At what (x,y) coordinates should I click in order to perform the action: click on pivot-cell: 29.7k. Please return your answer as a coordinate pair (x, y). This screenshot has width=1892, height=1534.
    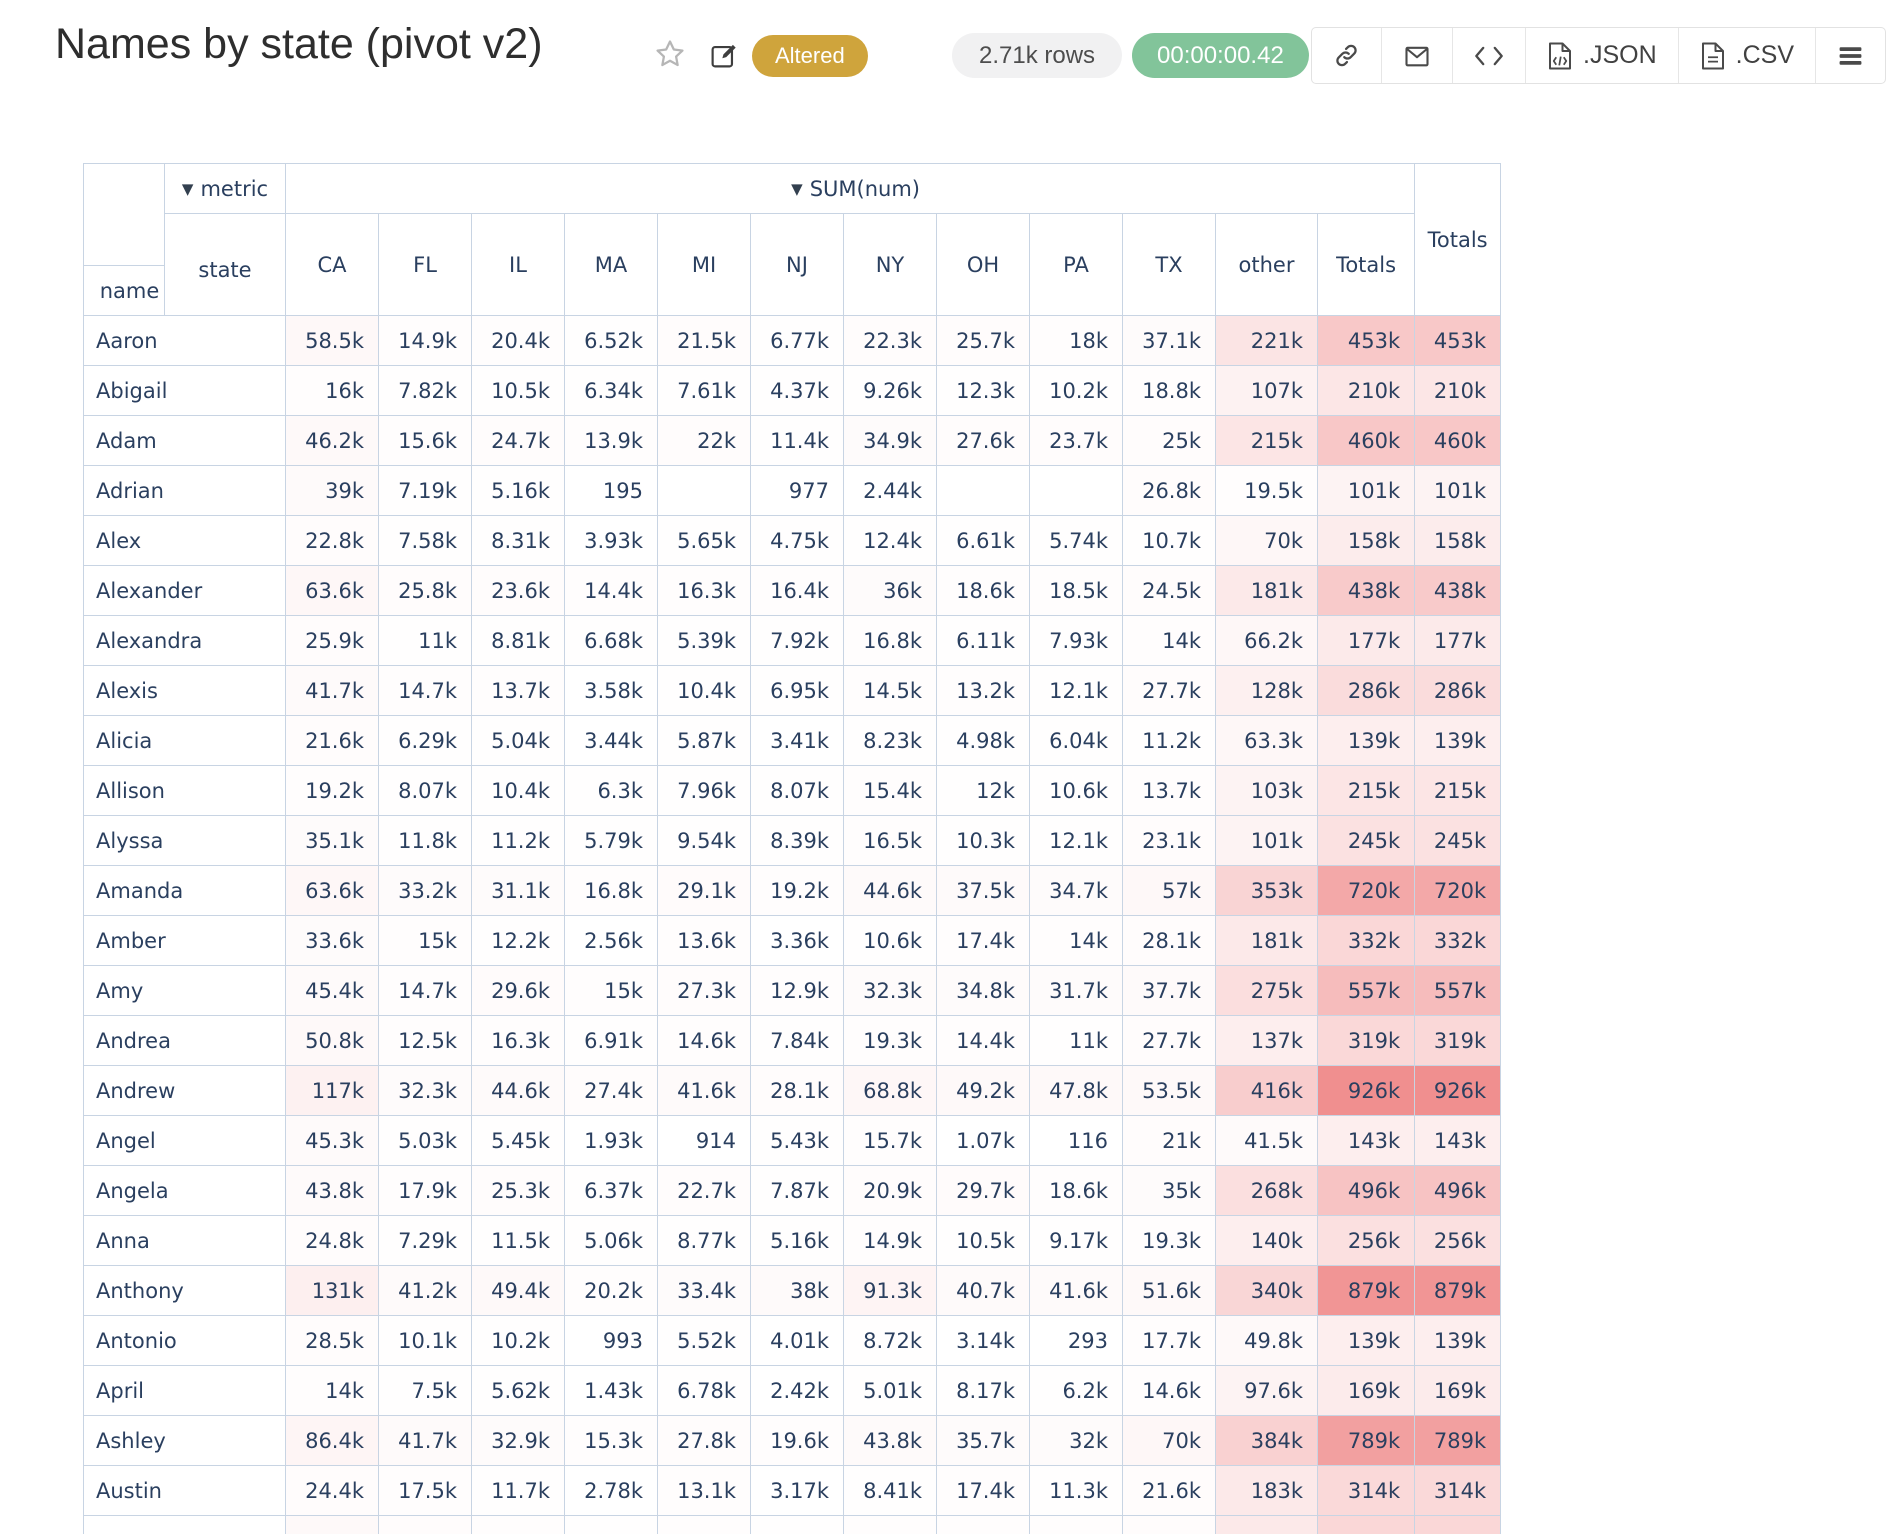
    Looking at the image, I should click on (983, 1190).